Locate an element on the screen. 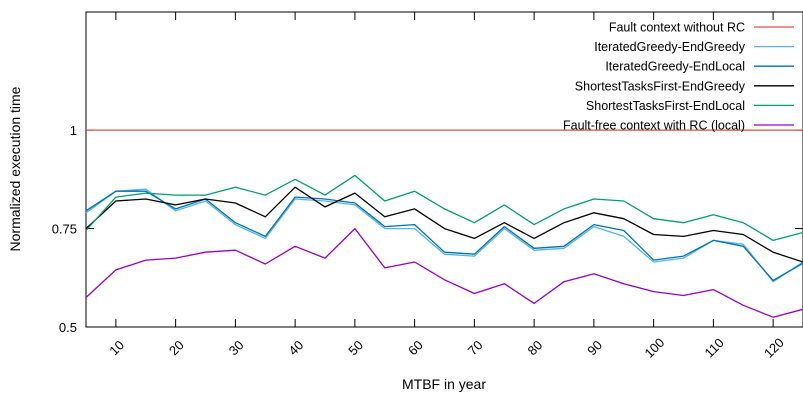 This screenshot has height=399, width=803. x-tick-label: 120 is located at coordinates (774, 348).